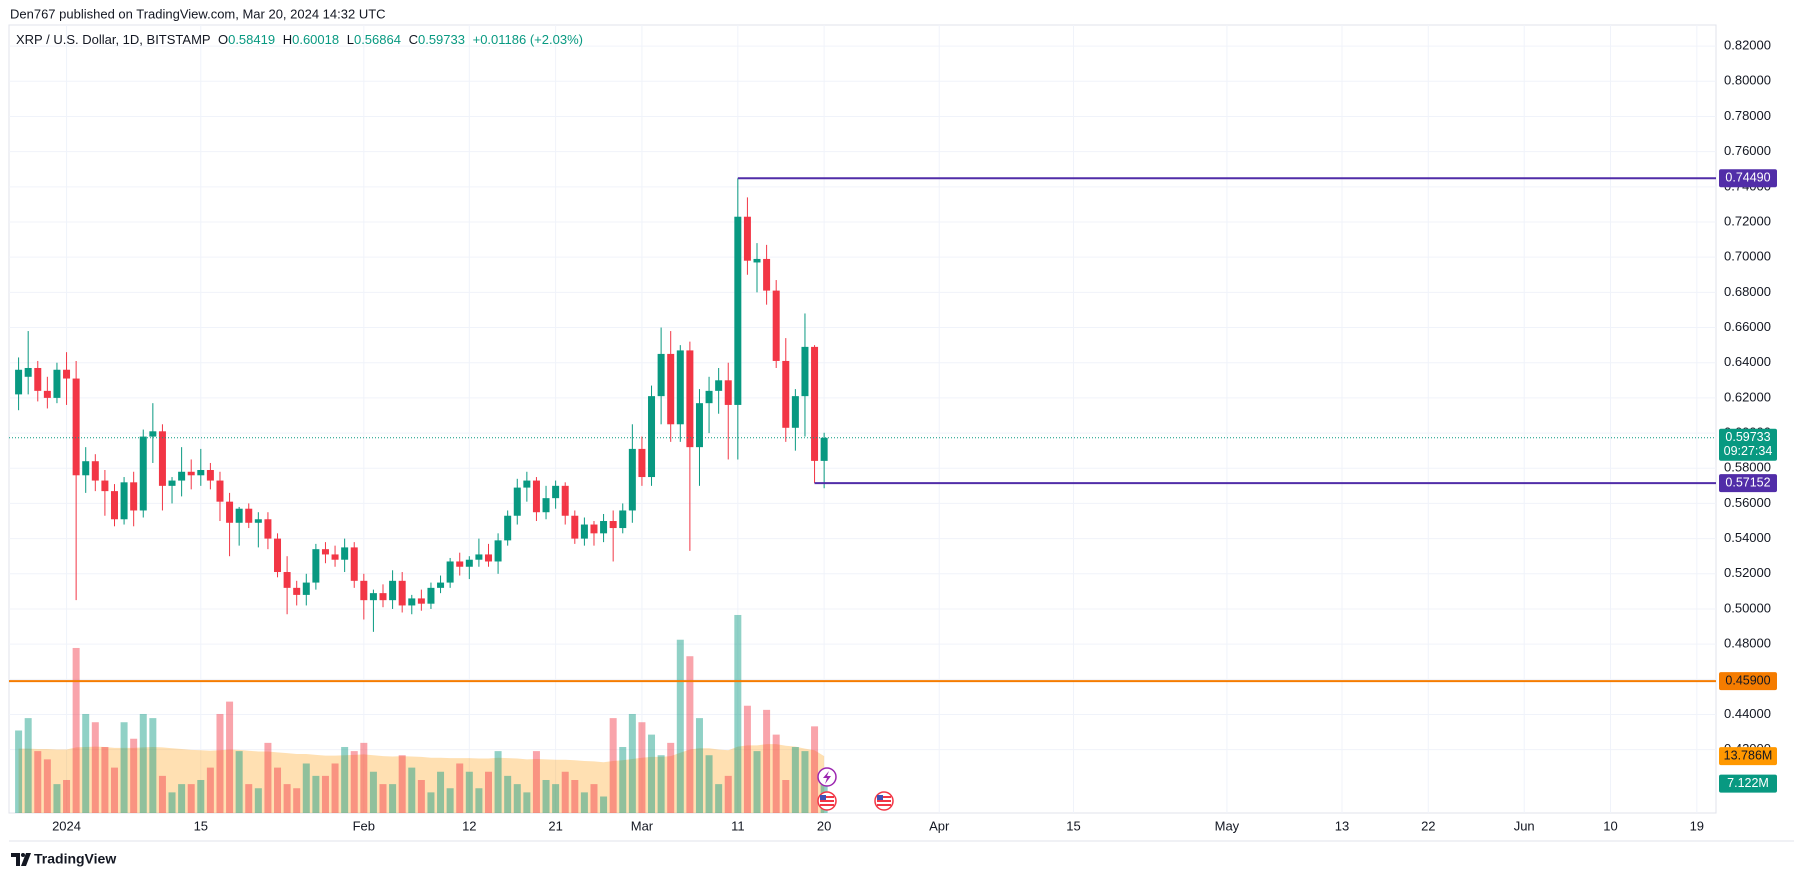 The height and width of the screenshot is (877, 1794). What do you see at coordinates (1747, 502) in the screenshot?
I see `y-tick-label: 0.56000` at bounding box center [1747, 502].